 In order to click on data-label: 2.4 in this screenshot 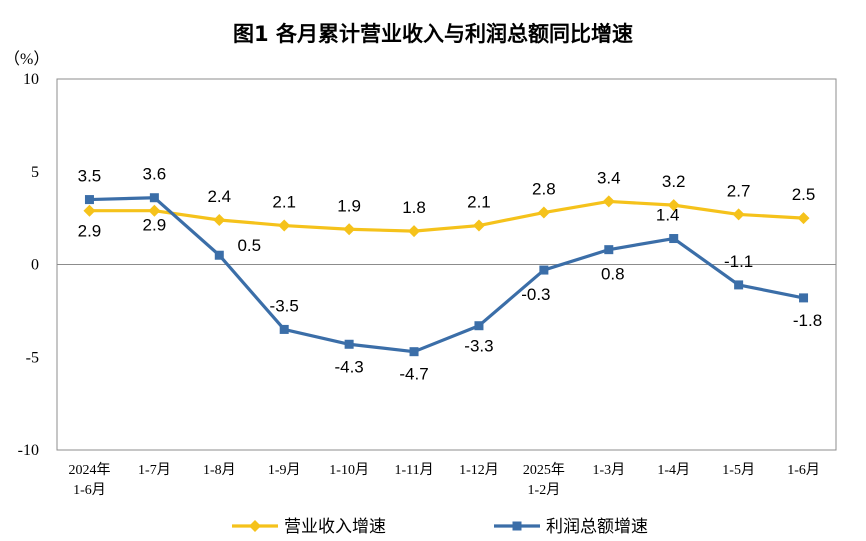, I will do `click(219, 196)`.